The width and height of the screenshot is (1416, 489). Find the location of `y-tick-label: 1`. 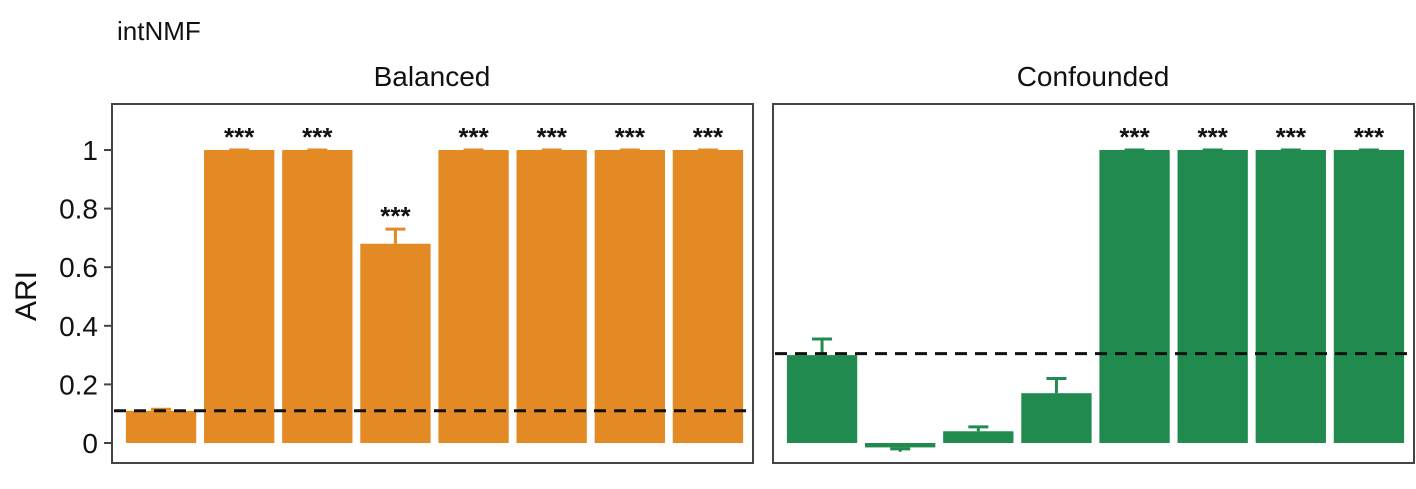

y-tick-label: 1 is located at coordinates (90, 150).